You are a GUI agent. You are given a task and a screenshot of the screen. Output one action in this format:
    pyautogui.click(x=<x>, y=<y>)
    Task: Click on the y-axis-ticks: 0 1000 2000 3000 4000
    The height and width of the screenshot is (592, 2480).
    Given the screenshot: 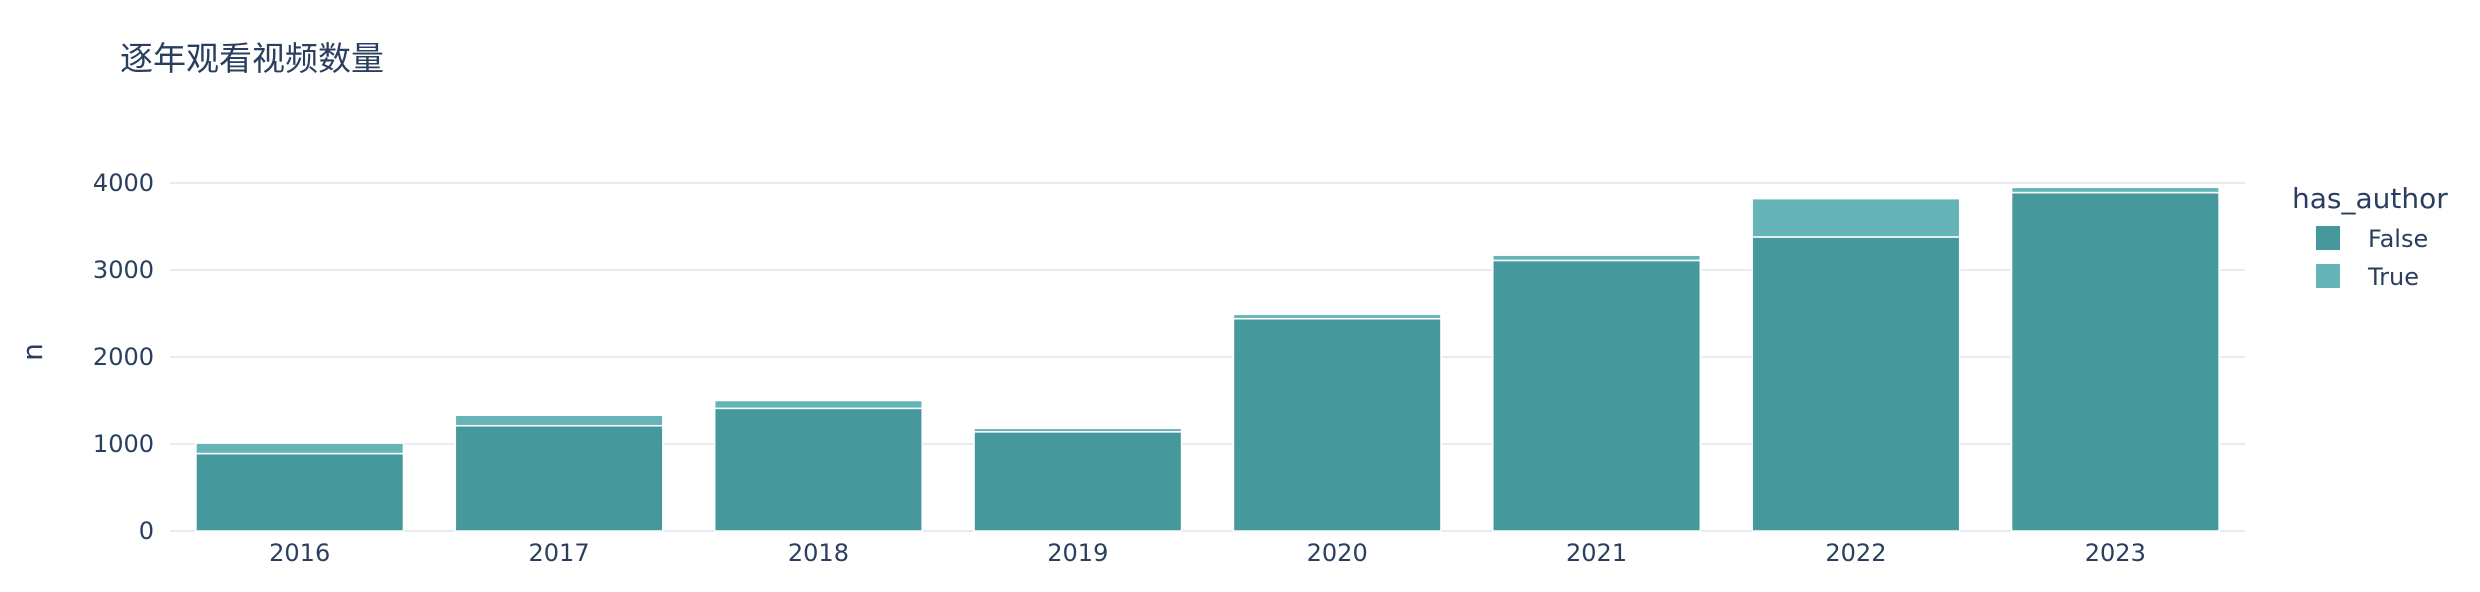 What is the action you would take?
    pyautogui.click(x=123, y=357)
    